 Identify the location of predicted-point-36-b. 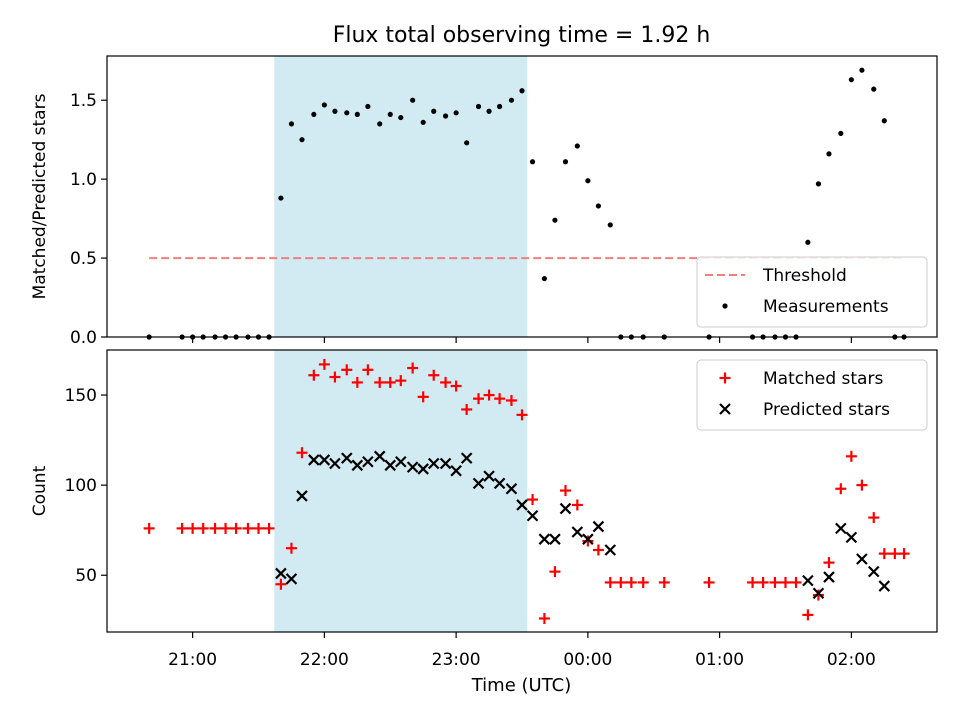
(862, 559).